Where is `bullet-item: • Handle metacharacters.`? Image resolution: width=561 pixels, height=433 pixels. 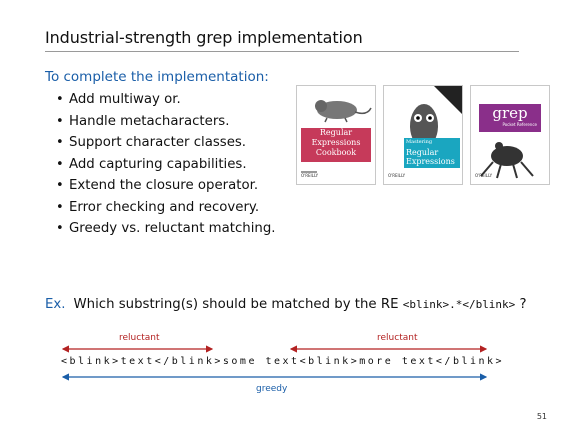
bullet-item: • Handle metacharacters. is located at coordinates (165, 122).